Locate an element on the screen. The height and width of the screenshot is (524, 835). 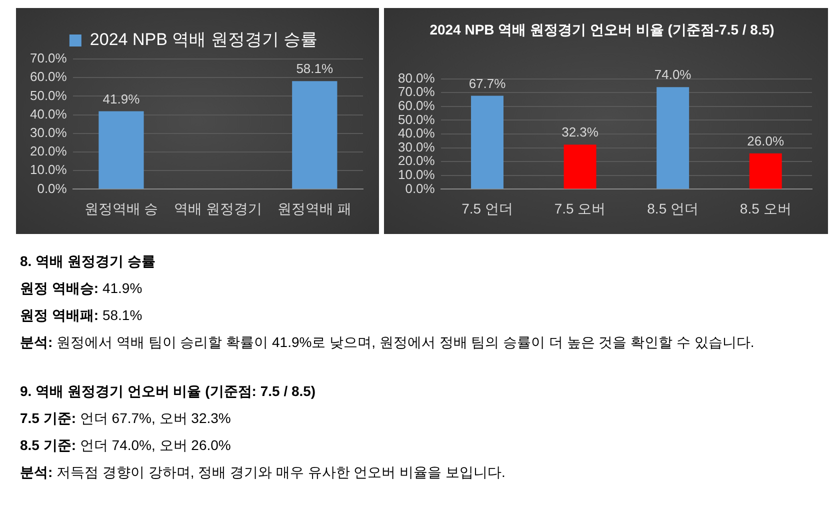
x-tick-label: 8.5 오버 is located at coordinates (766, 208).